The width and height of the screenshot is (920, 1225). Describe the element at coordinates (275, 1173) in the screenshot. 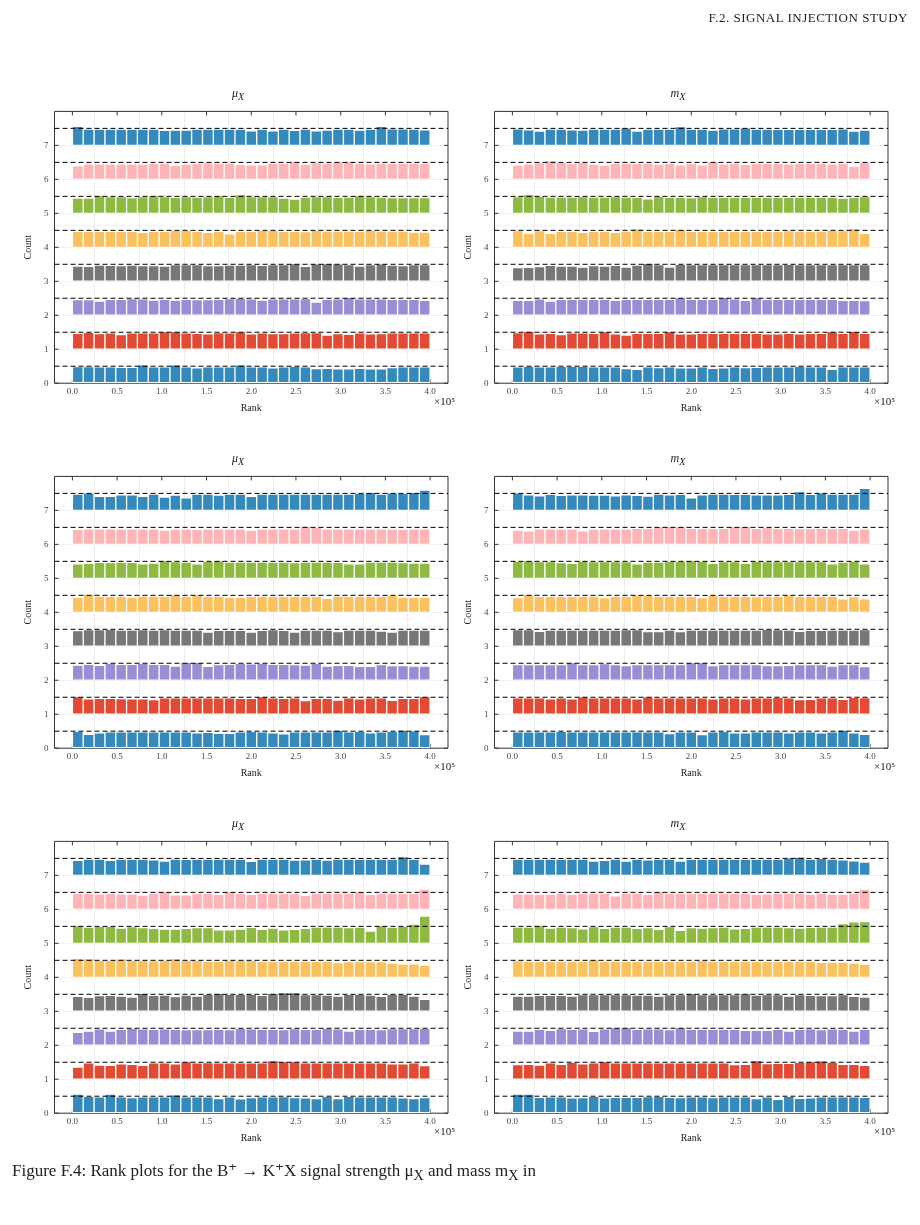

I see `text: Figure F.4: Rank plots for the B⁺ → K⁺X signal strength μ$_{X}$ and mass m$_{X}$ in` at that location.